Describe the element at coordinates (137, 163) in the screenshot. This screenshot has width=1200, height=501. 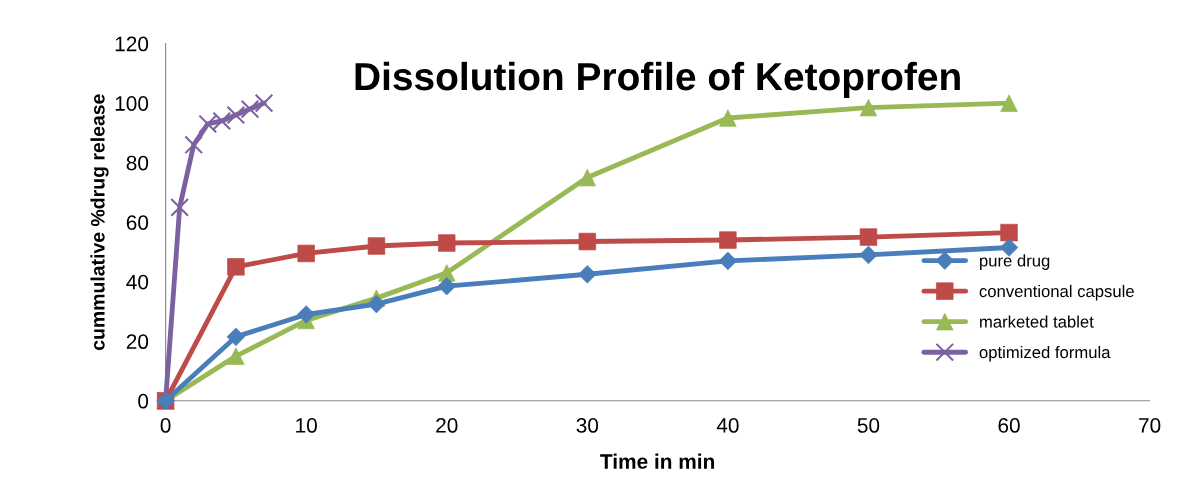
I see `y-tick-label: 80` at that location.